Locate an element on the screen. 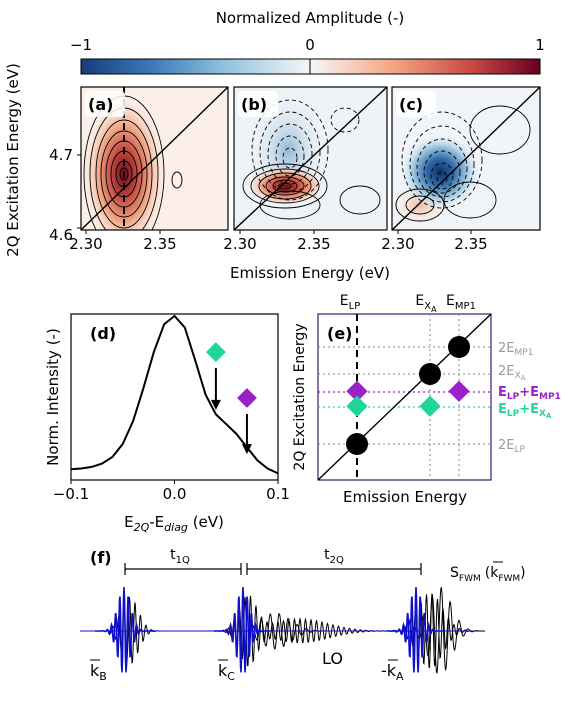 The image size is (562, 709). panel-e-r2-subsub: A is located at coordinates (523, 378).